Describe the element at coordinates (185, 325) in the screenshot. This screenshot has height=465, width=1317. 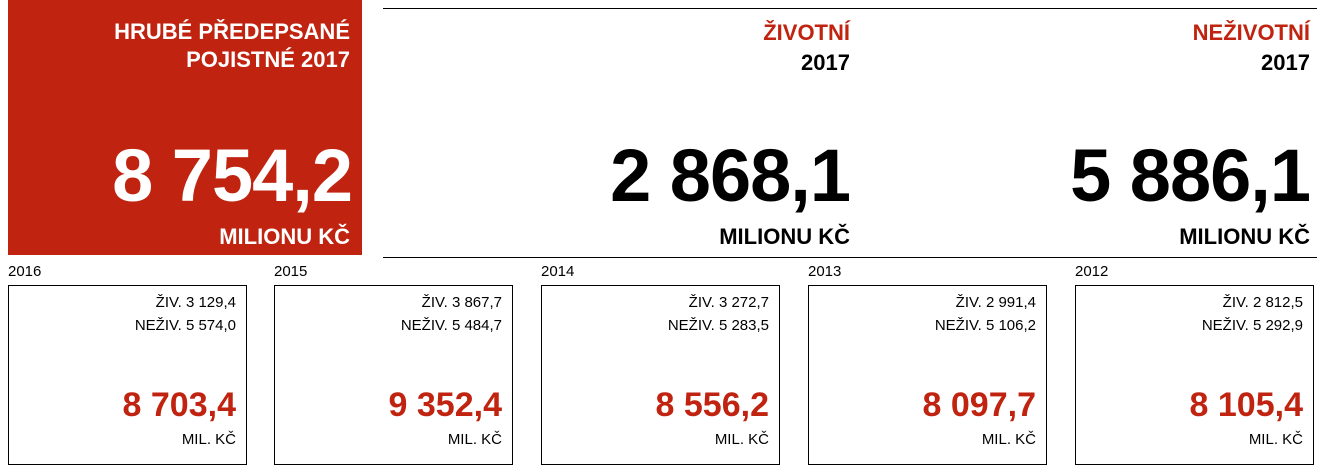
I see `nonlife-value: NEŽIV. 5 574,0` at that location.